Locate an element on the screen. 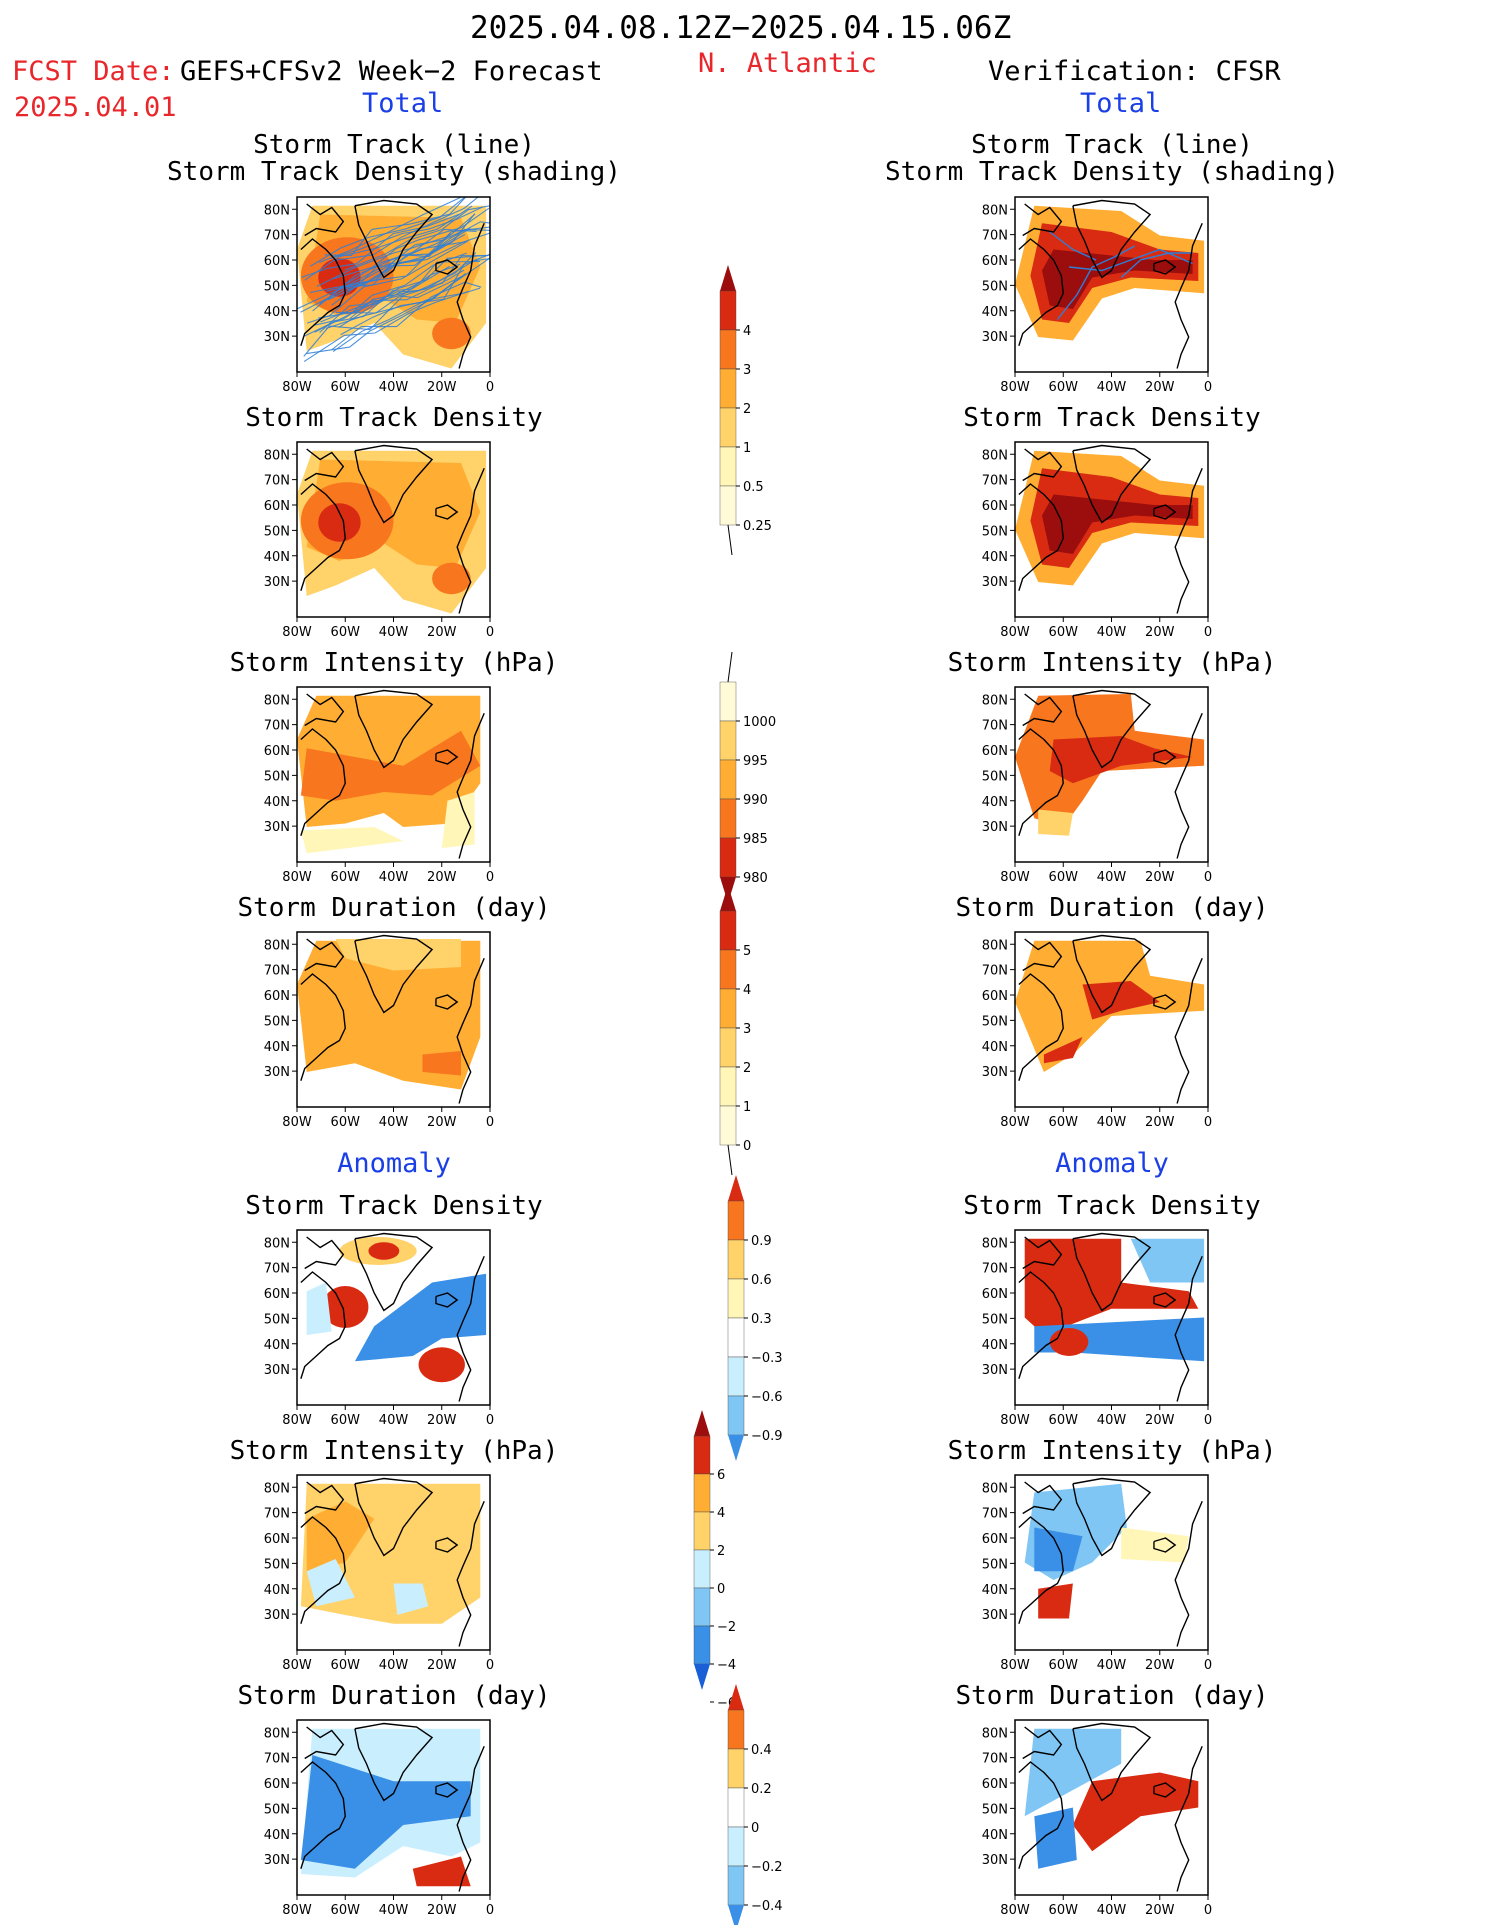 The height and width of the screenshot is (1925, 1487). right-intensity-map: 80N70N60N50N40N30N80W 60W 40W 20W 0 is located at coordinates (1097, 786).